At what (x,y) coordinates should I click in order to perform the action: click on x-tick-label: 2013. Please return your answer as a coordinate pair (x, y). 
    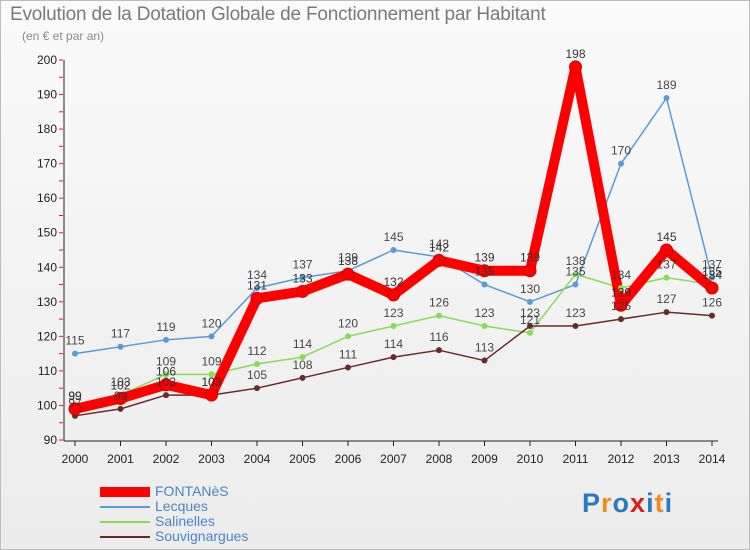
    Looking at the image, I should click on (666, 459).